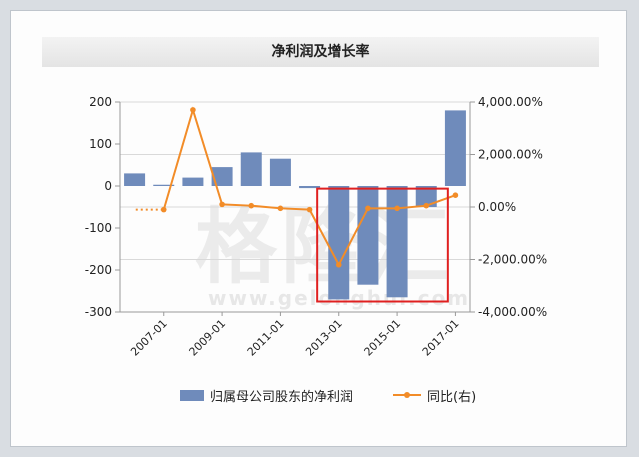 This screenshot has height=457, width=639. I want to click on x-tick-label: 2015-01, so click(383, 338).